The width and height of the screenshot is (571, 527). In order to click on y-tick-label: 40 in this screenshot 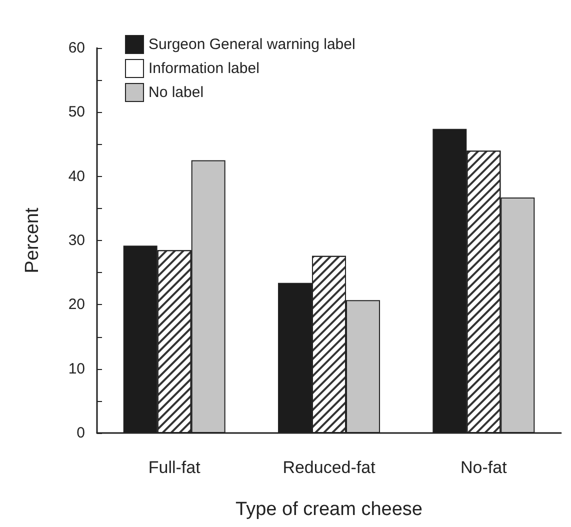, I will do `click(76, 176)`.